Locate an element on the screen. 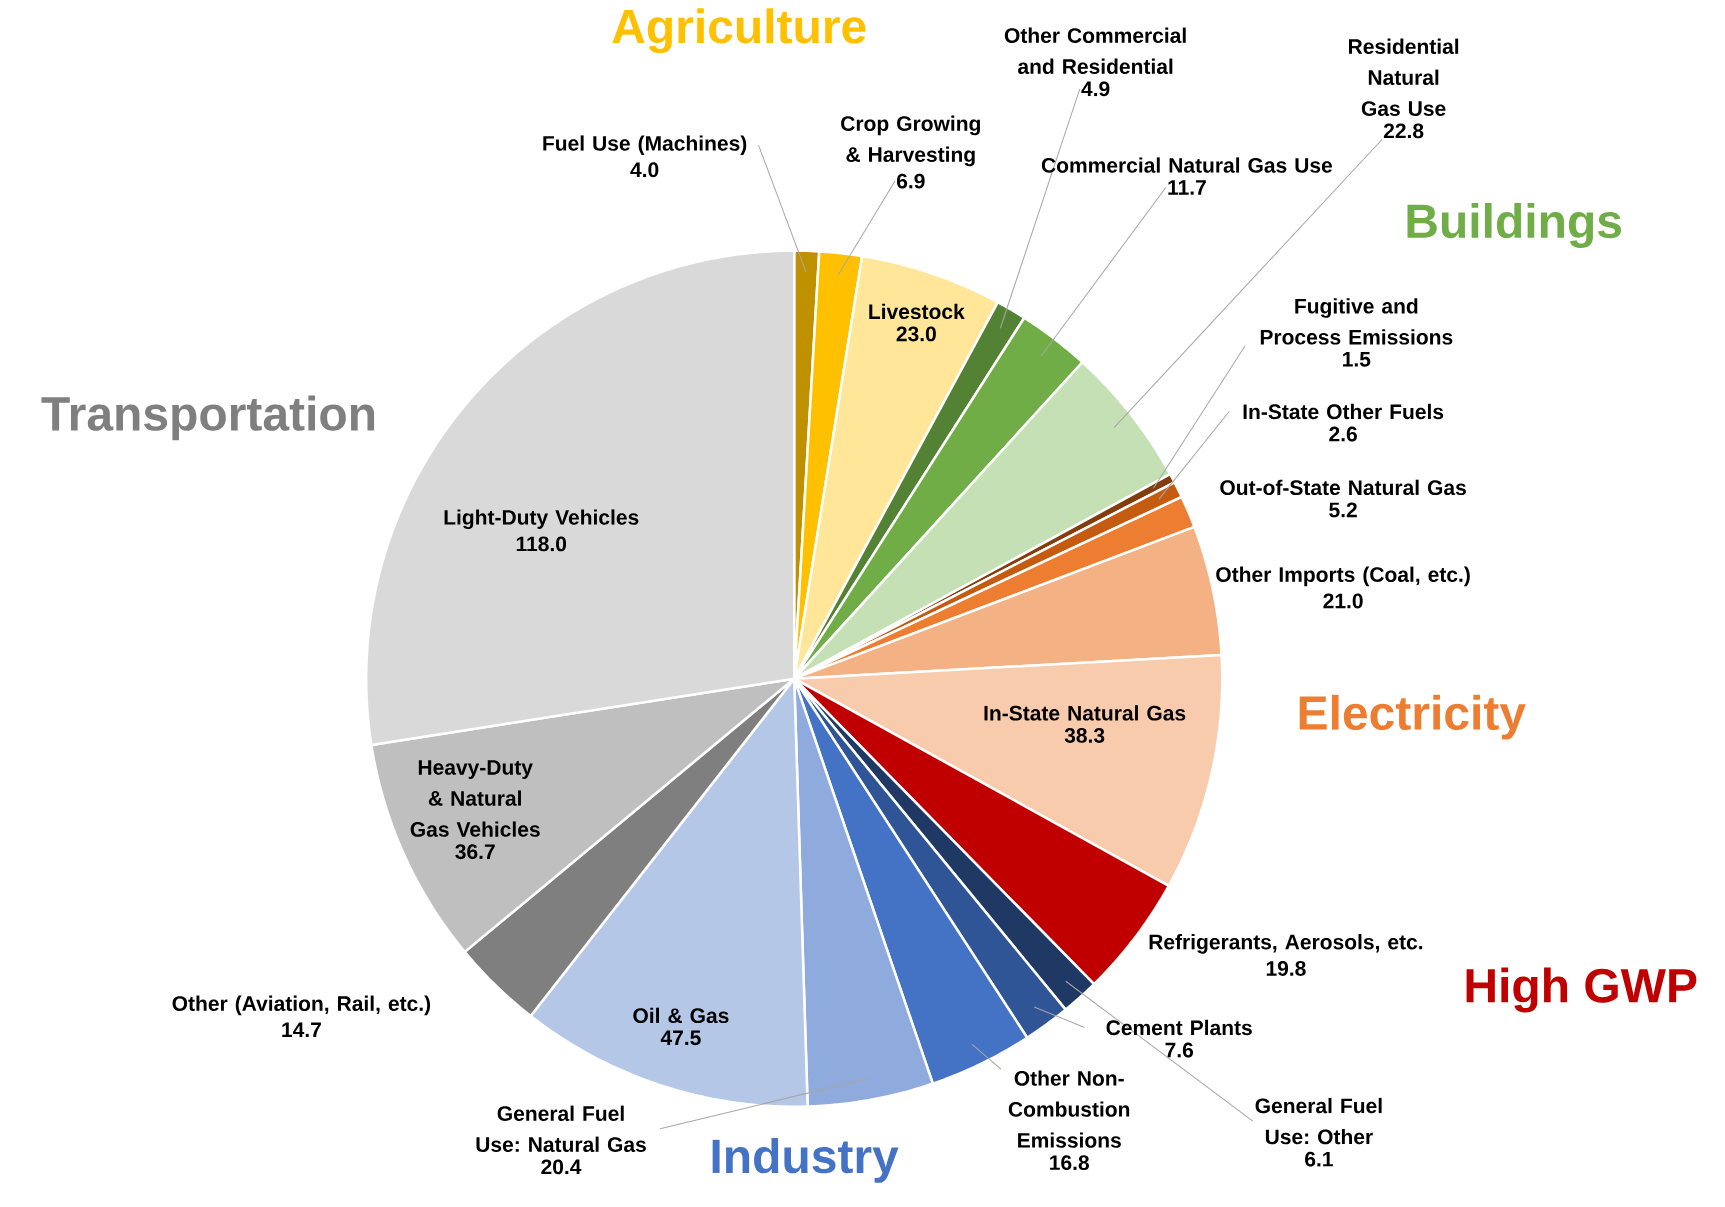 The width and height of the screenshot is (1725, 1207). slice-label: Other Imports (Coal, etc.) is located at coordinates (1343, 576).